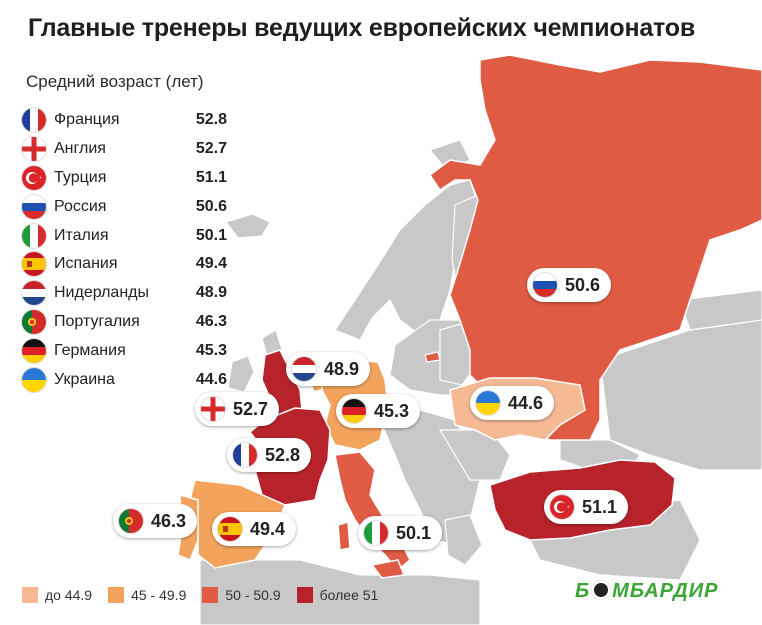 This screenshot has height=625, width=762. What do you see at coordinates (583, 284) in the screenshot?
I see `russia-value: 50.6` at bounding box center [583, 284].